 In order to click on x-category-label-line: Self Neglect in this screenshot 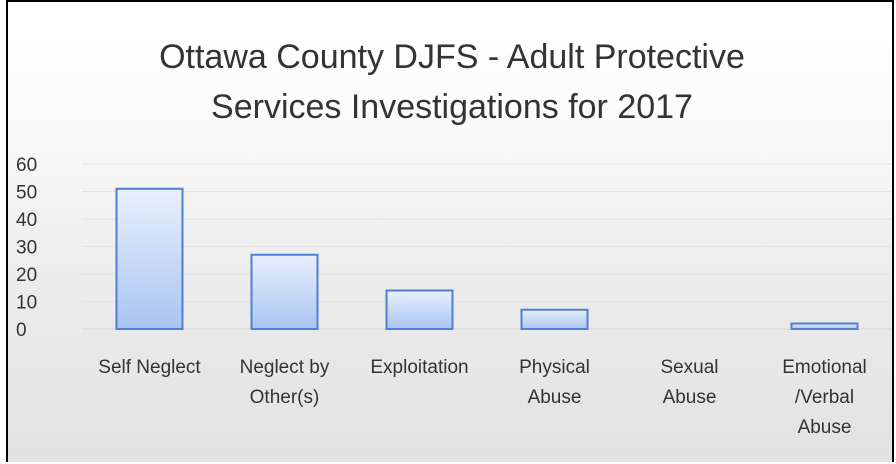, I will do `click(149, 367)`.